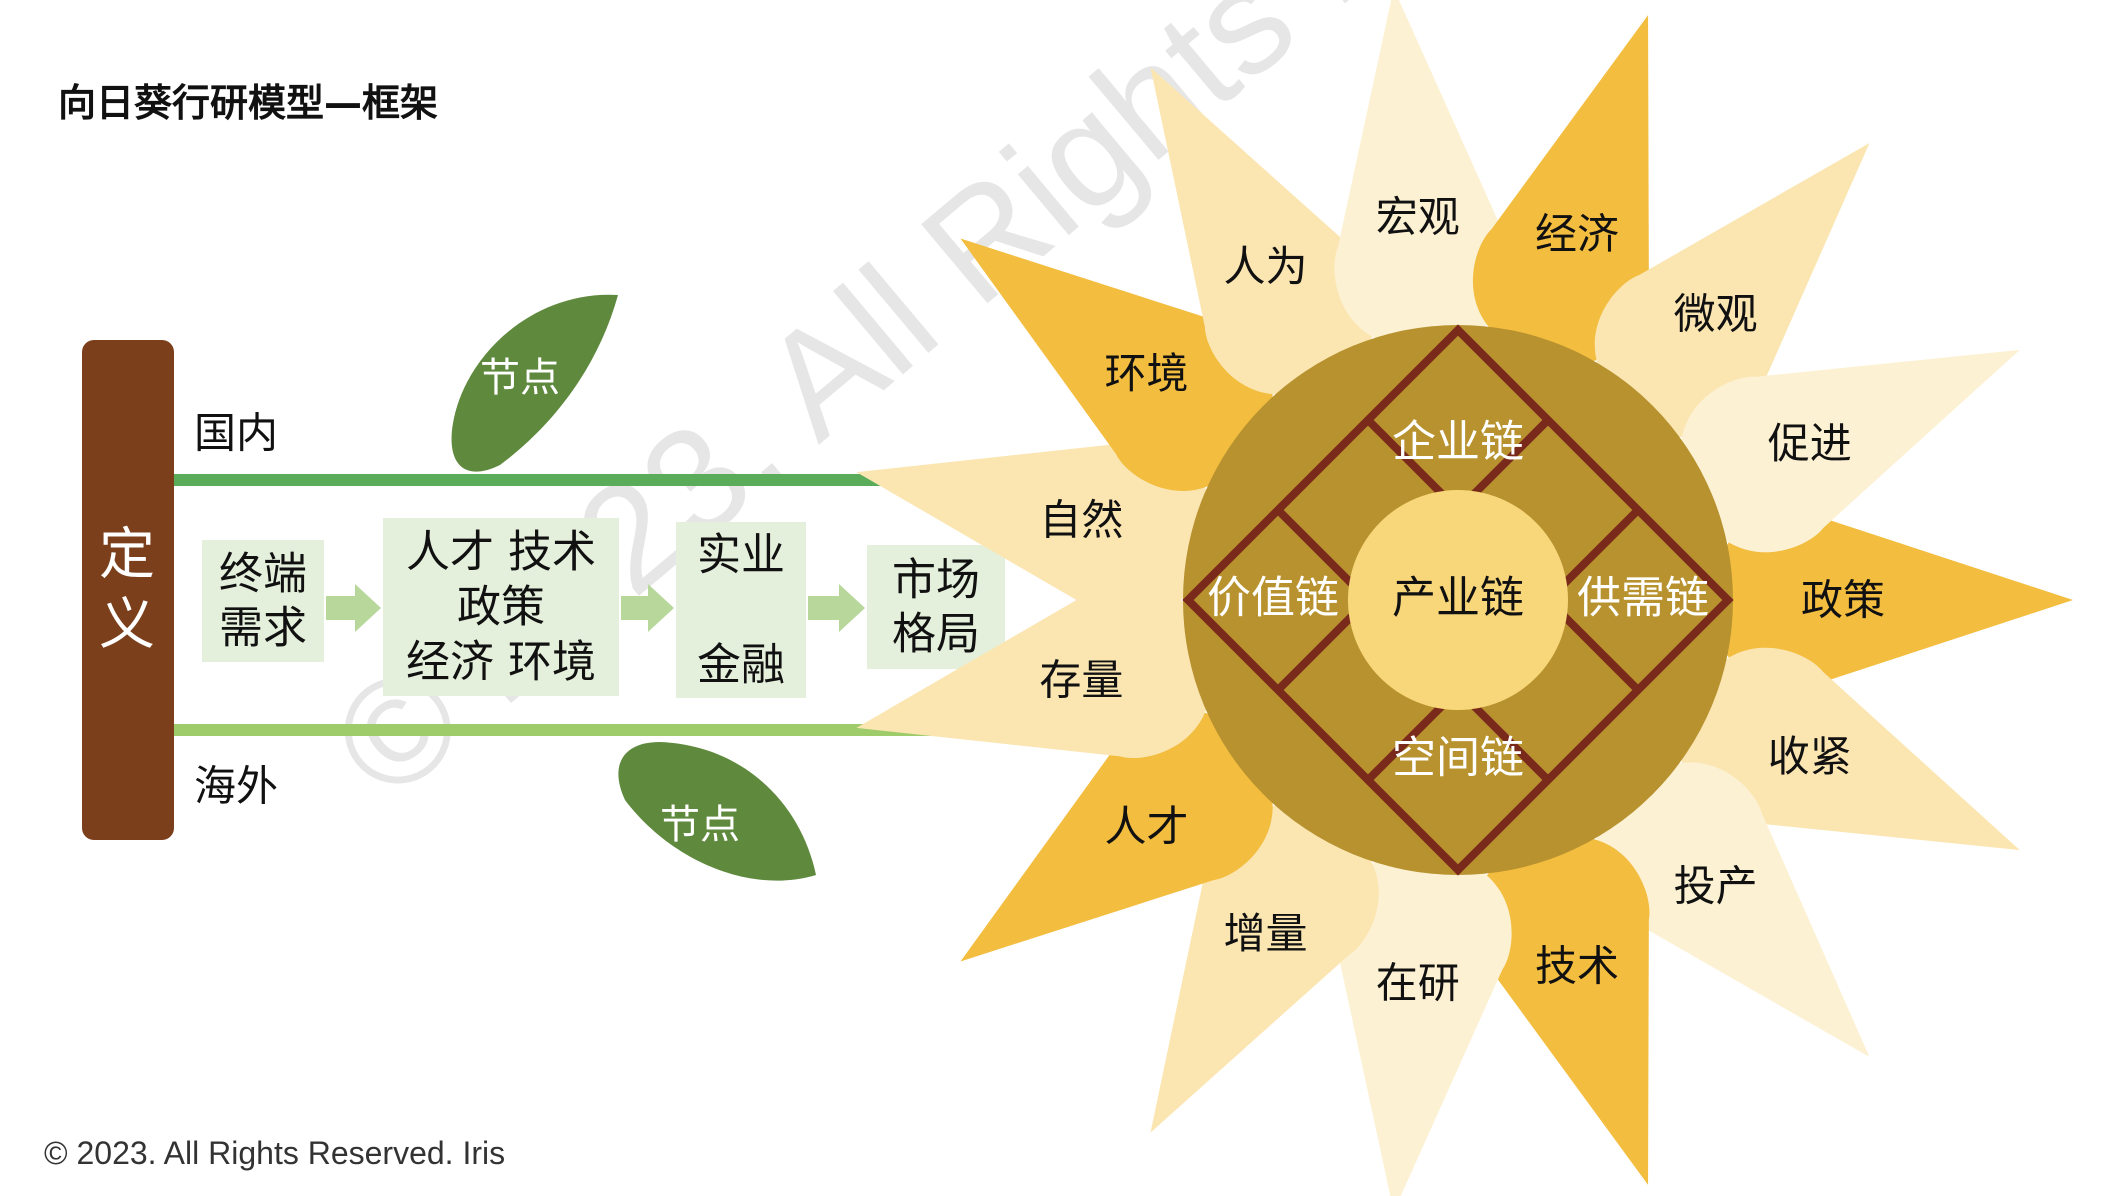  I want to click on petal-label: 宏观, so click(1418, 217).